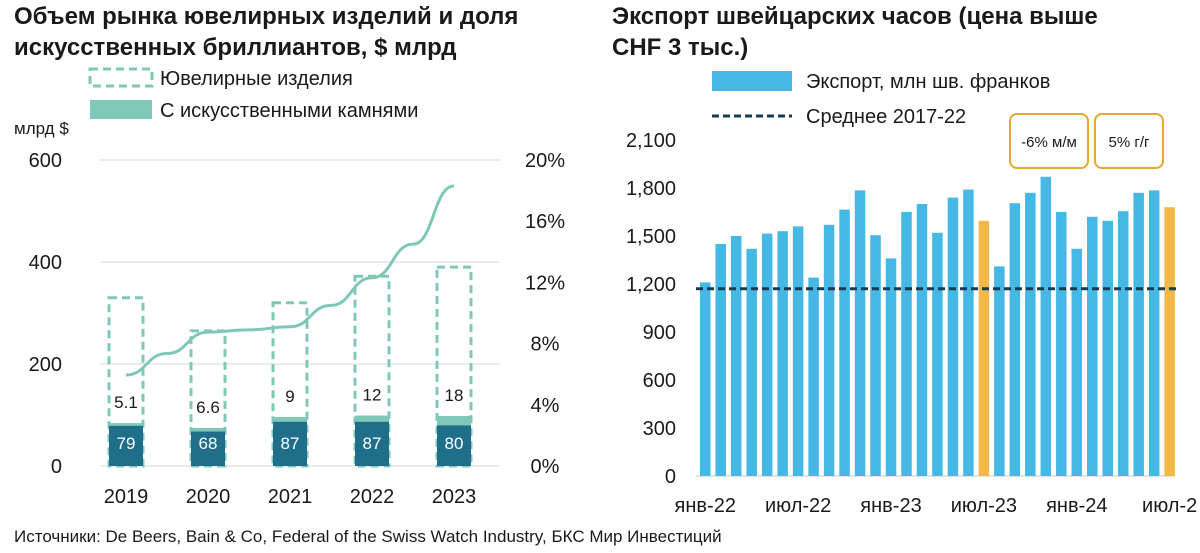  I want to click on y-axis-tick-label: 1,200, so click(651, 285).